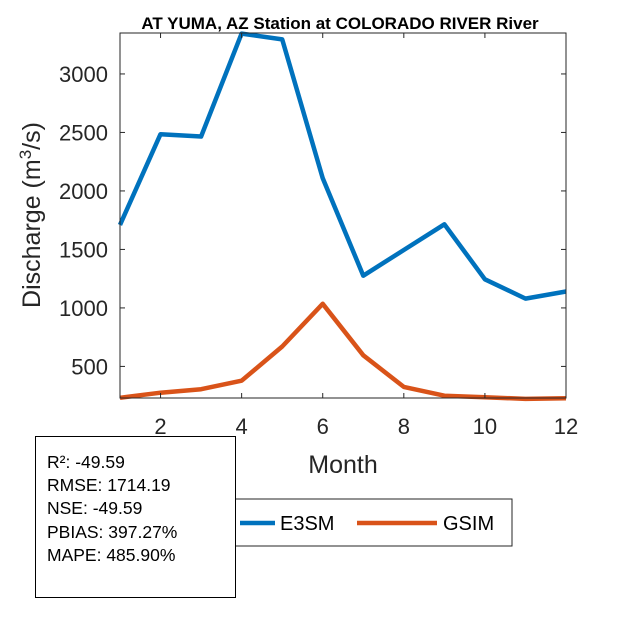 This screenshot has height=625, width=625. What do you see at coordinates (160, 426) in the screenshot?
I see `x-tick-label: 2` at bounding box center [160, 426].